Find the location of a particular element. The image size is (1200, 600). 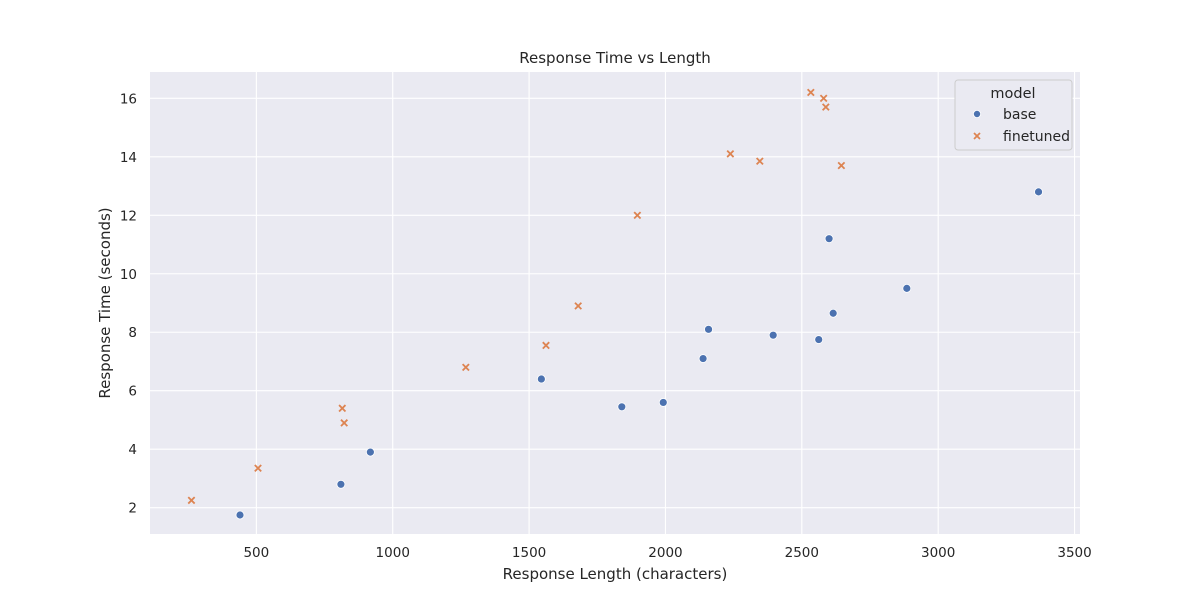

x-tick-label: 500 is located at coordinates (256, 553).